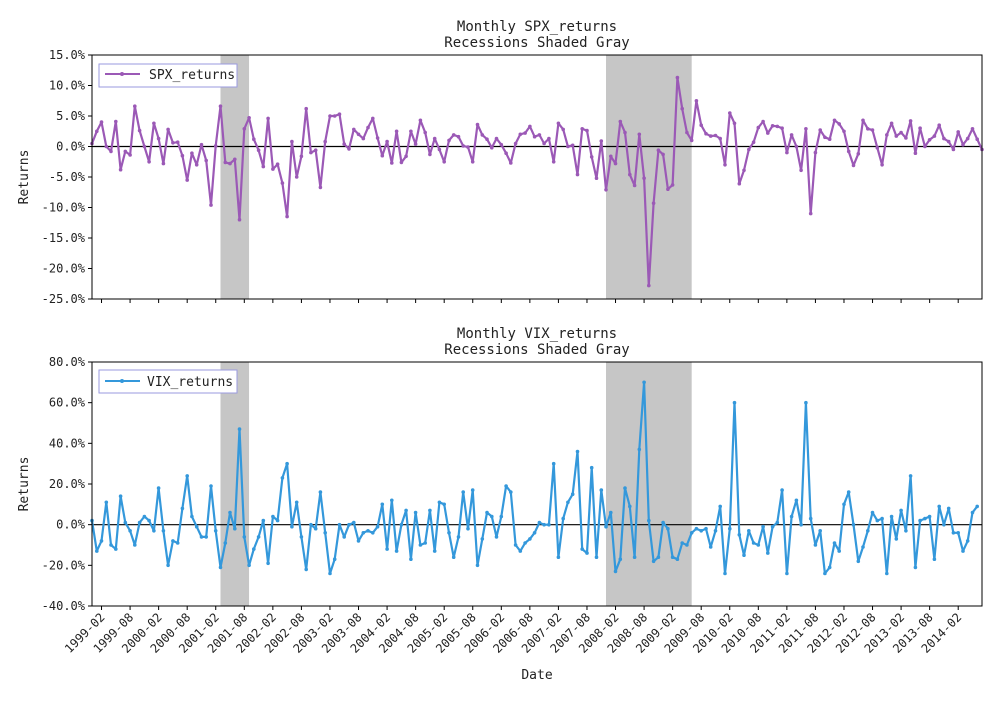 The image size is (1000, 704). What do you see at coordinates (168, 75) in the screenshot?
I see `spx-legend: SPX_returns` at bounding box center [168, 75].